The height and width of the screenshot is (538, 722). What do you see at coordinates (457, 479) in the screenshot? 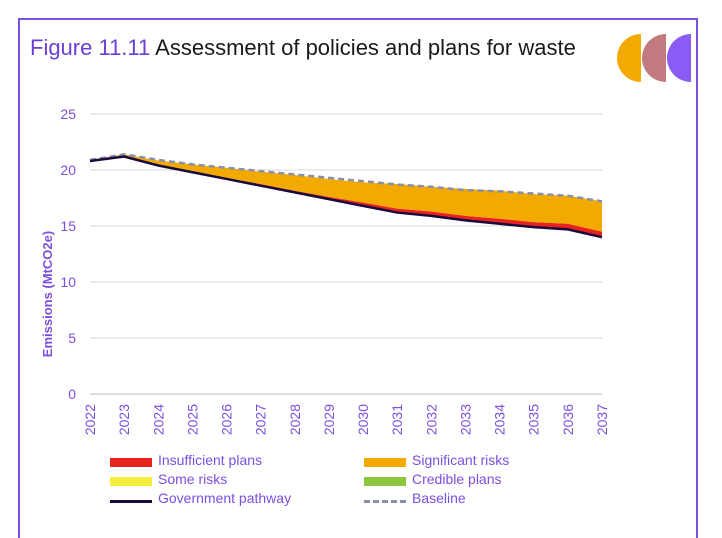
I see `legend-label: Credible plans` at bounding box center [457, 479].